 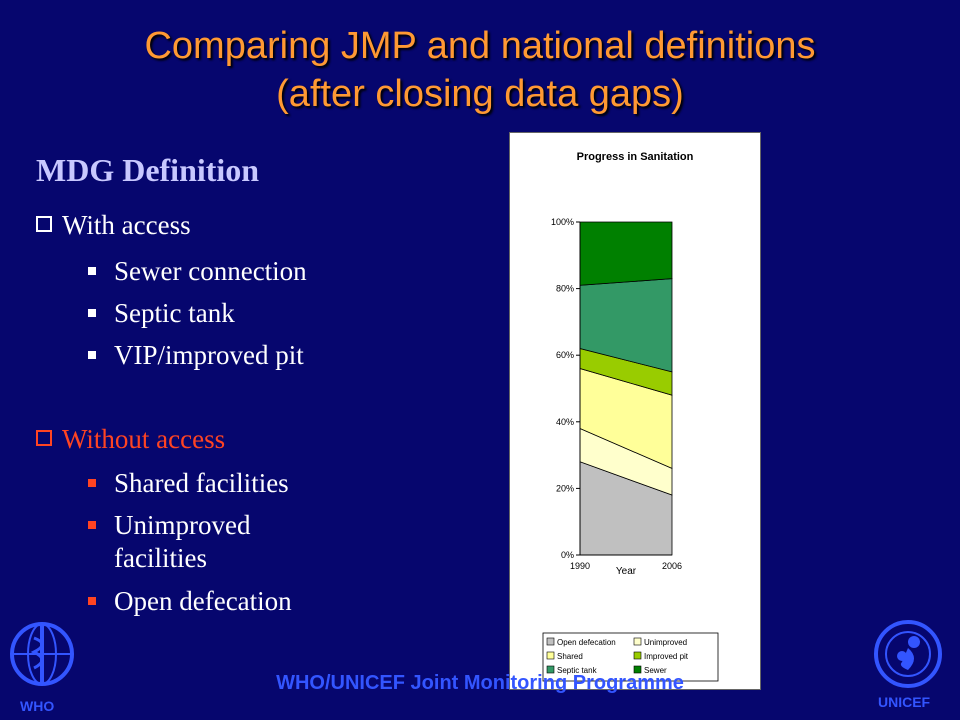 I want to click on y-tick-label: 60%, so click(x=565, y=355).